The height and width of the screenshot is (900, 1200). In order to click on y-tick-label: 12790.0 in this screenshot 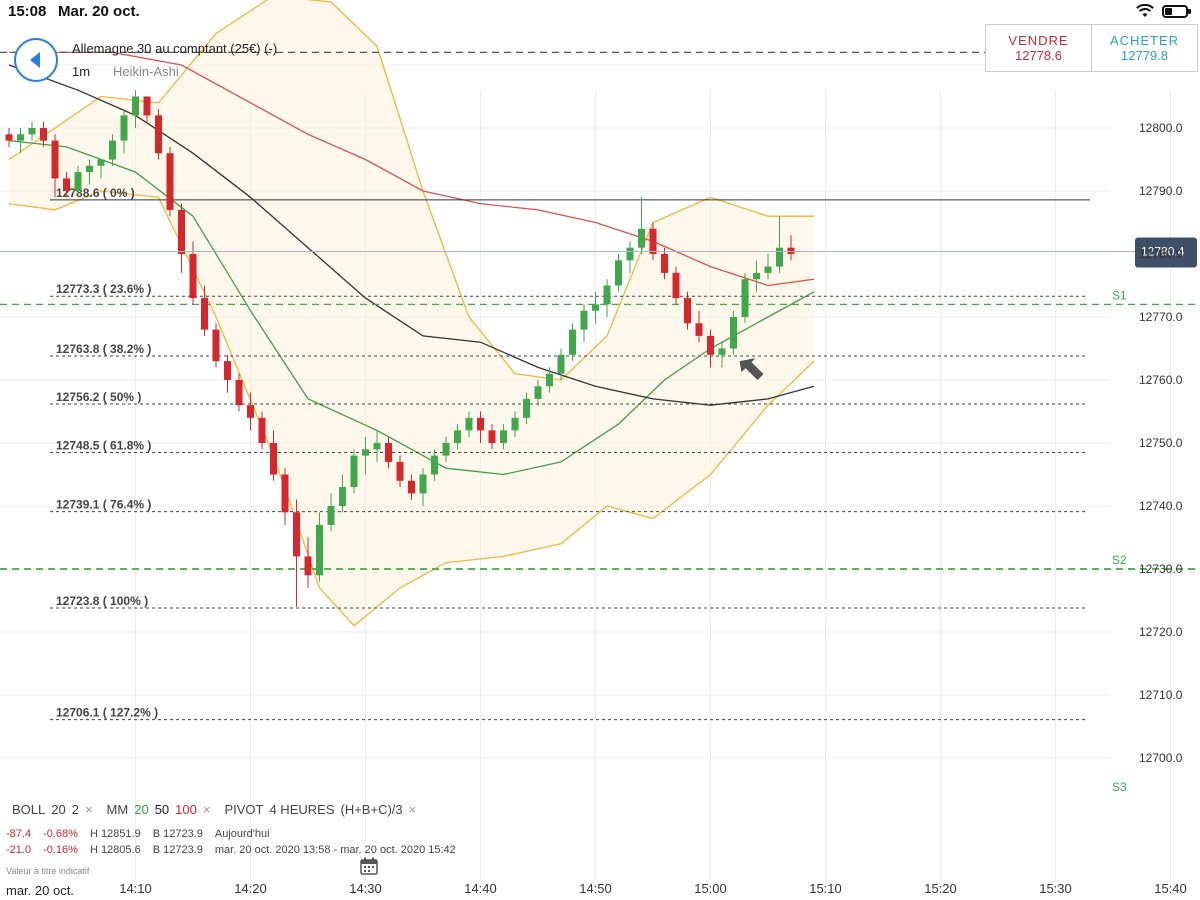, I will do `click(1161, 191)`.